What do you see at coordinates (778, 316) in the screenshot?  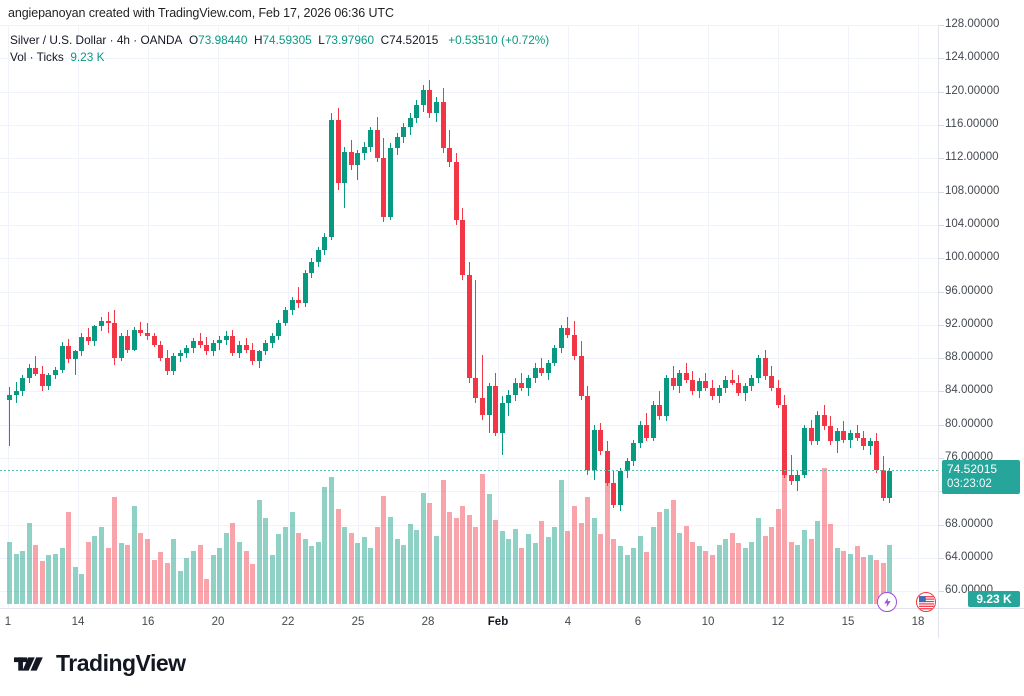 I see `gridline-v` at bounding box center [778, 316].